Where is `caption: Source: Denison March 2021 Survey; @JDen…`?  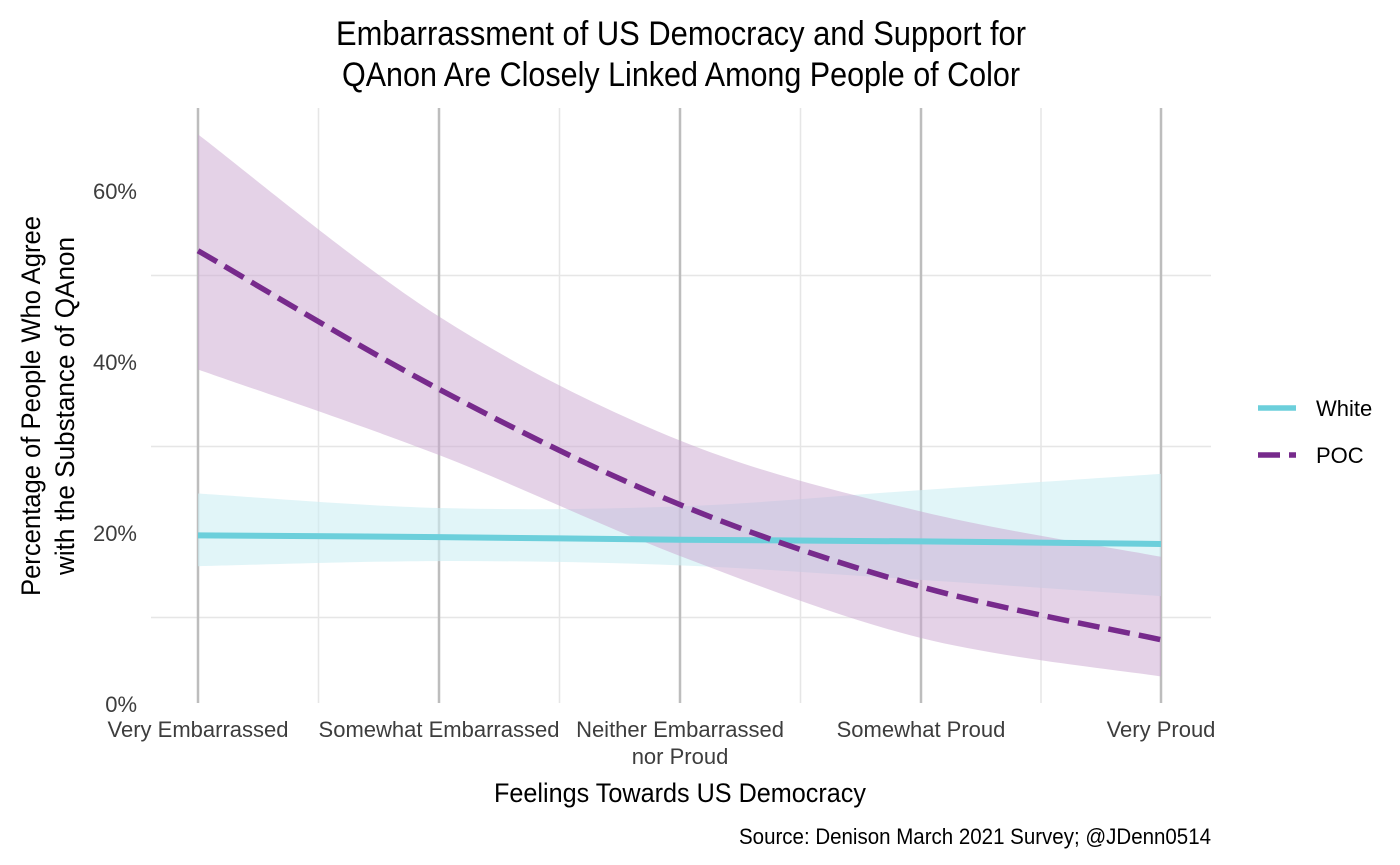 caption: Source: Denison March 2021 Survey; @JDen… is located at coordinates (975, 836).